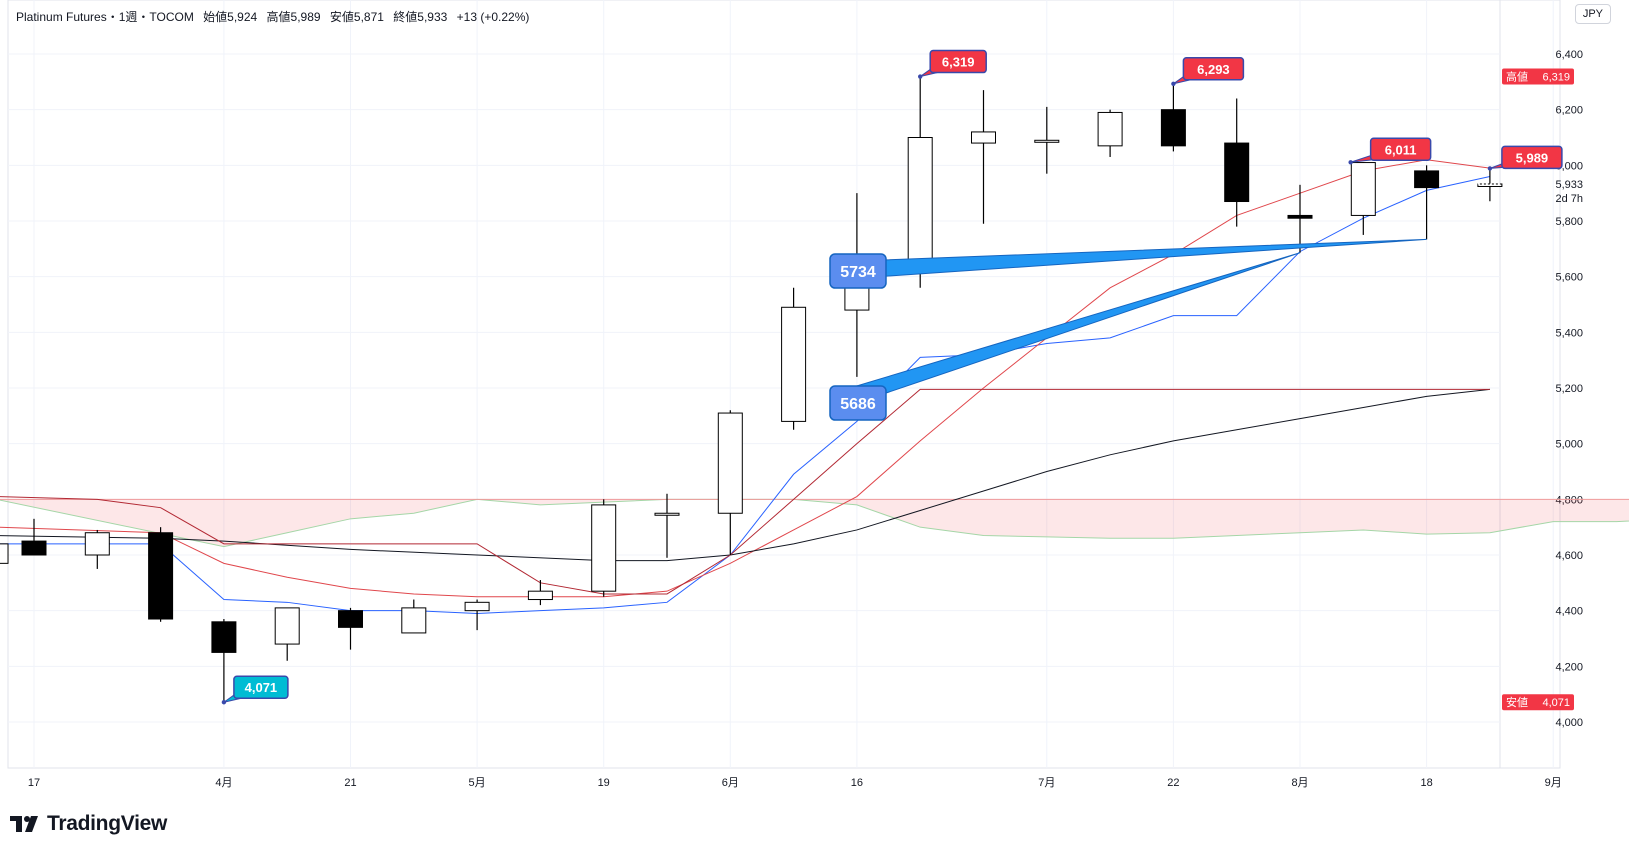  What do you see at coordinates (1046, 783) in the screenshot?
I see `x-tick-label: 7月` at bounding box center [1046, 783].